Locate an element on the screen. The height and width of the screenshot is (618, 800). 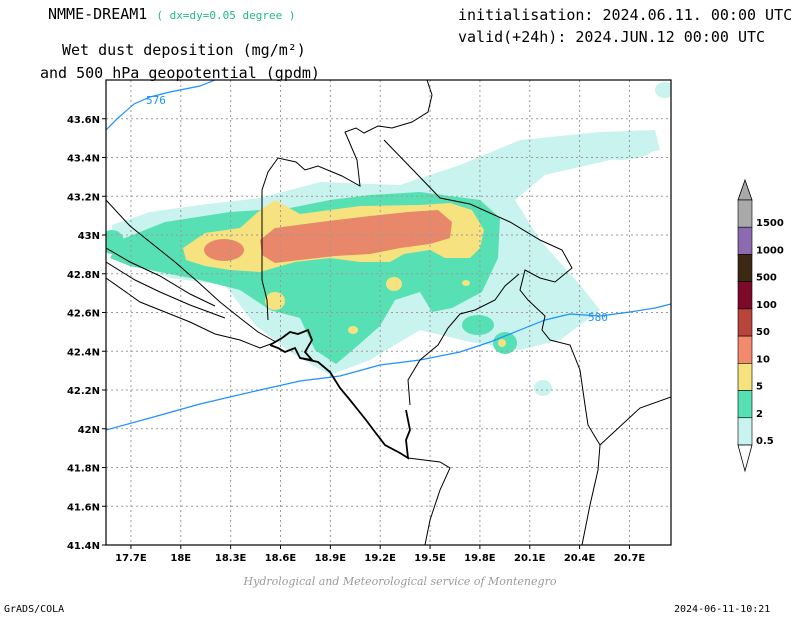
x-tick-label: 18.9E is located at coordinates (331, 558).